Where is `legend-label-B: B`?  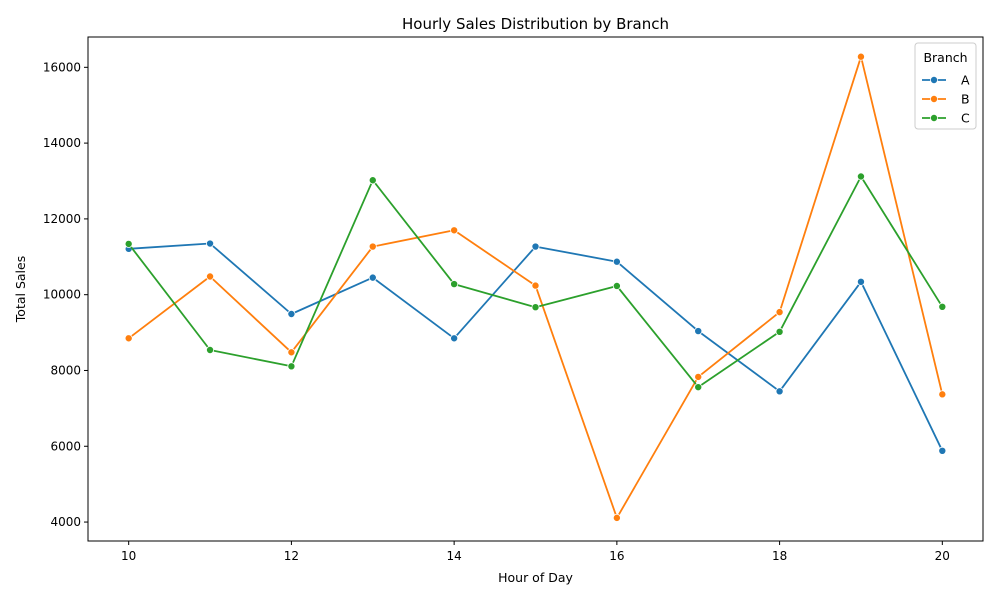
legend-label-B: B is located at coordinates (965, 99).